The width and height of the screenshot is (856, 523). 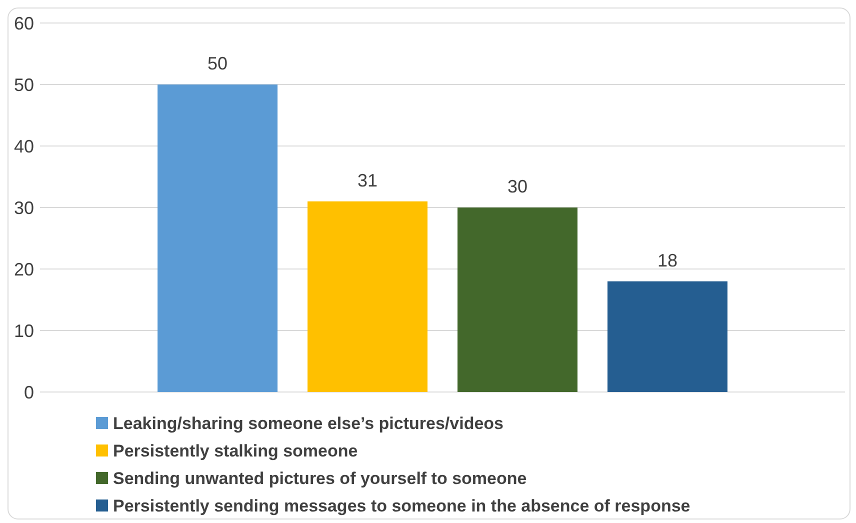 What do you see at coordinates (218, 64) in the screenshot?
I see `data-label: 50` at bounding box center [218, 64].